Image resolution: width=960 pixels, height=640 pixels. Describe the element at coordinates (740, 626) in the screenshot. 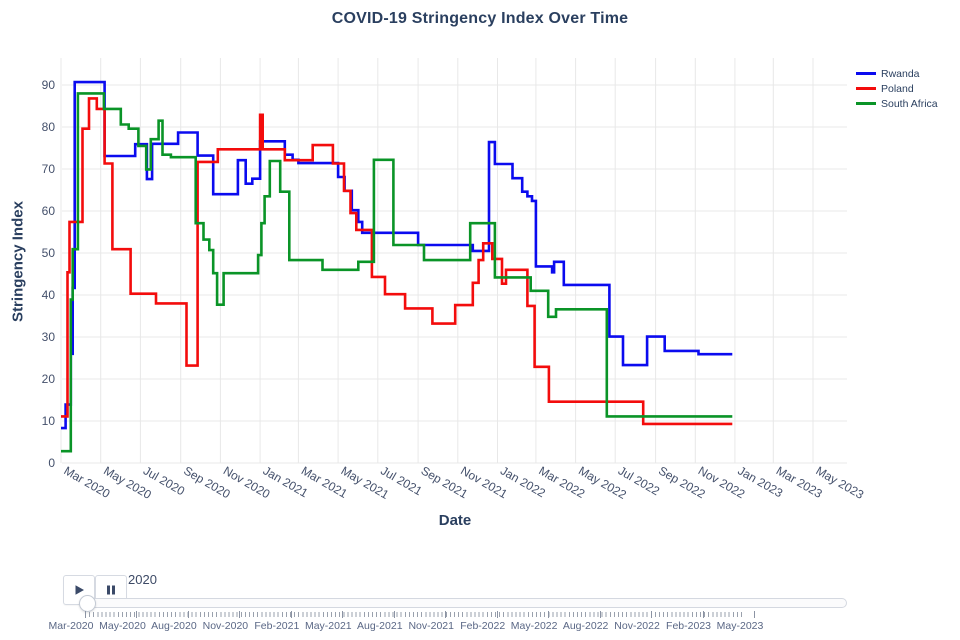

I see `slider-tick-label: May-2023` at that location.